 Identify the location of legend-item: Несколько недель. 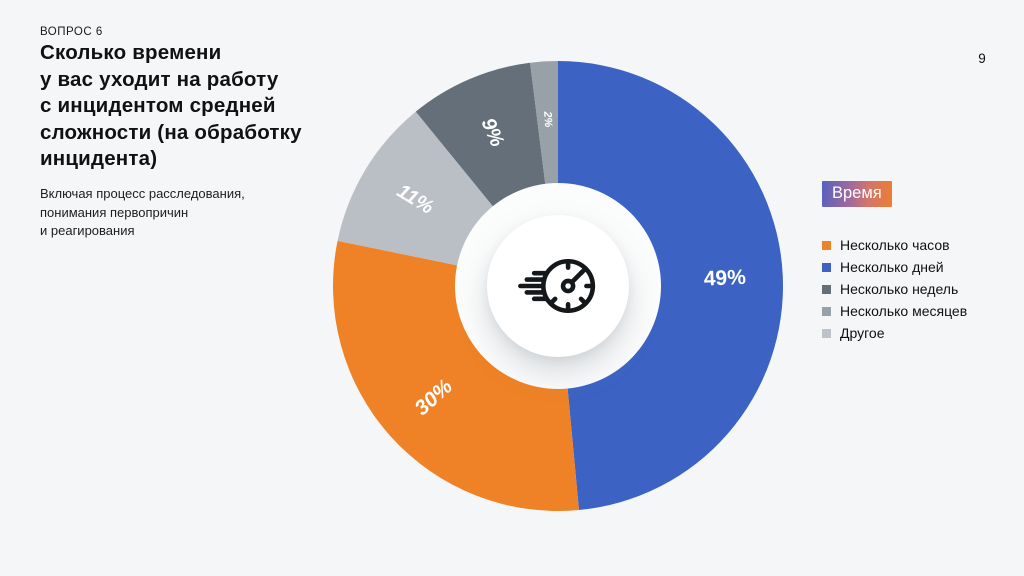
(894, 289).